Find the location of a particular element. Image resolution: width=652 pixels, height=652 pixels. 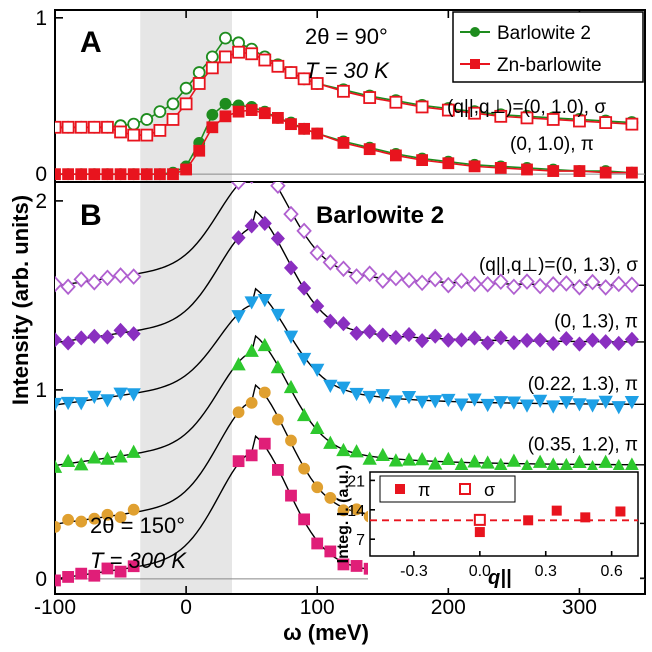

inset-x-tick-label: 0.3 is located at coordinates (546, 571).